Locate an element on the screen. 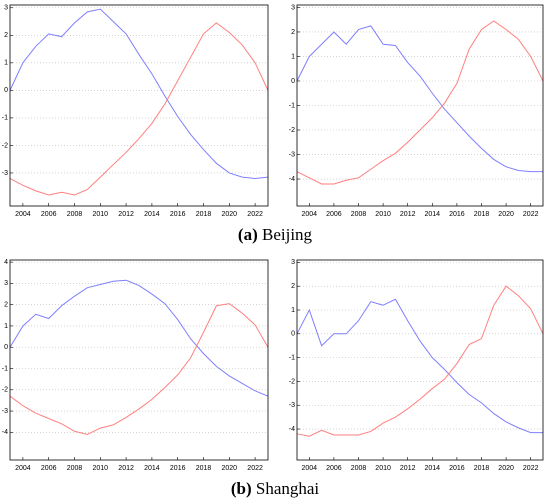 The width and height of the screenshot is (550, 504). caption: (b) Shanghai is located at coordinates (275, 488).